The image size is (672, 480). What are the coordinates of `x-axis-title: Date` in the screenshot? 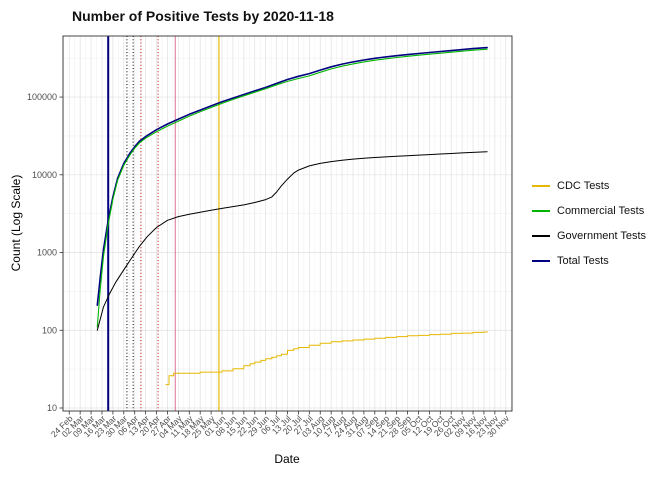 It's located at (287, 459).